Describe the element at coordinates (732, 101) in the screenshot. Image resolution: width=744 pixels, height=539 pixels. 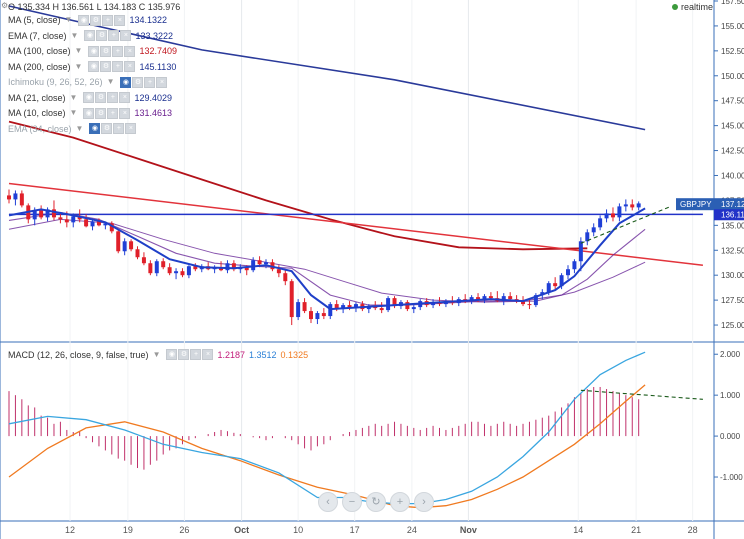
I see `y-tick-label: 147.50` at that location.